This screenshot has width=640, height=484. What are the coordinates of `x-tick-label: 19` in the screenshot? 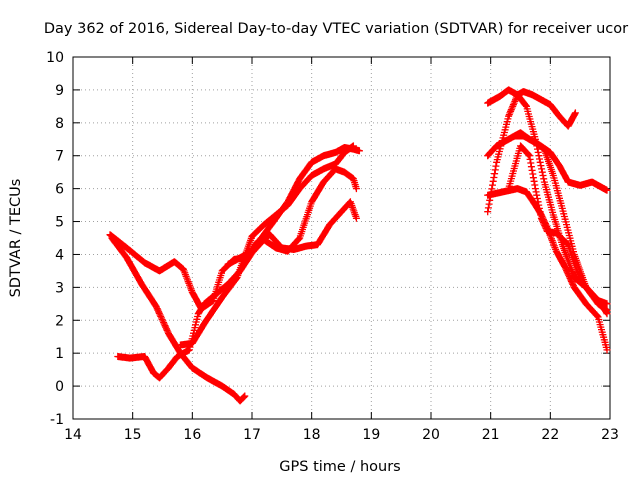 It's located at (371, 435).